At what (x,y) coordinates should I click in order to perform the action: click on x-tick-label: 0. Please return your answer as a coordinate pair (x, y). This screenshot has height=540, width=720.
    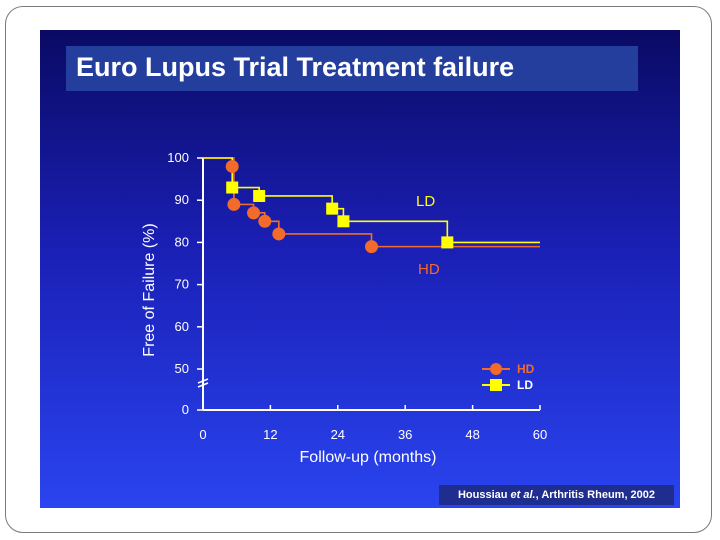
    Looking at the image, I should click on (202, 434).